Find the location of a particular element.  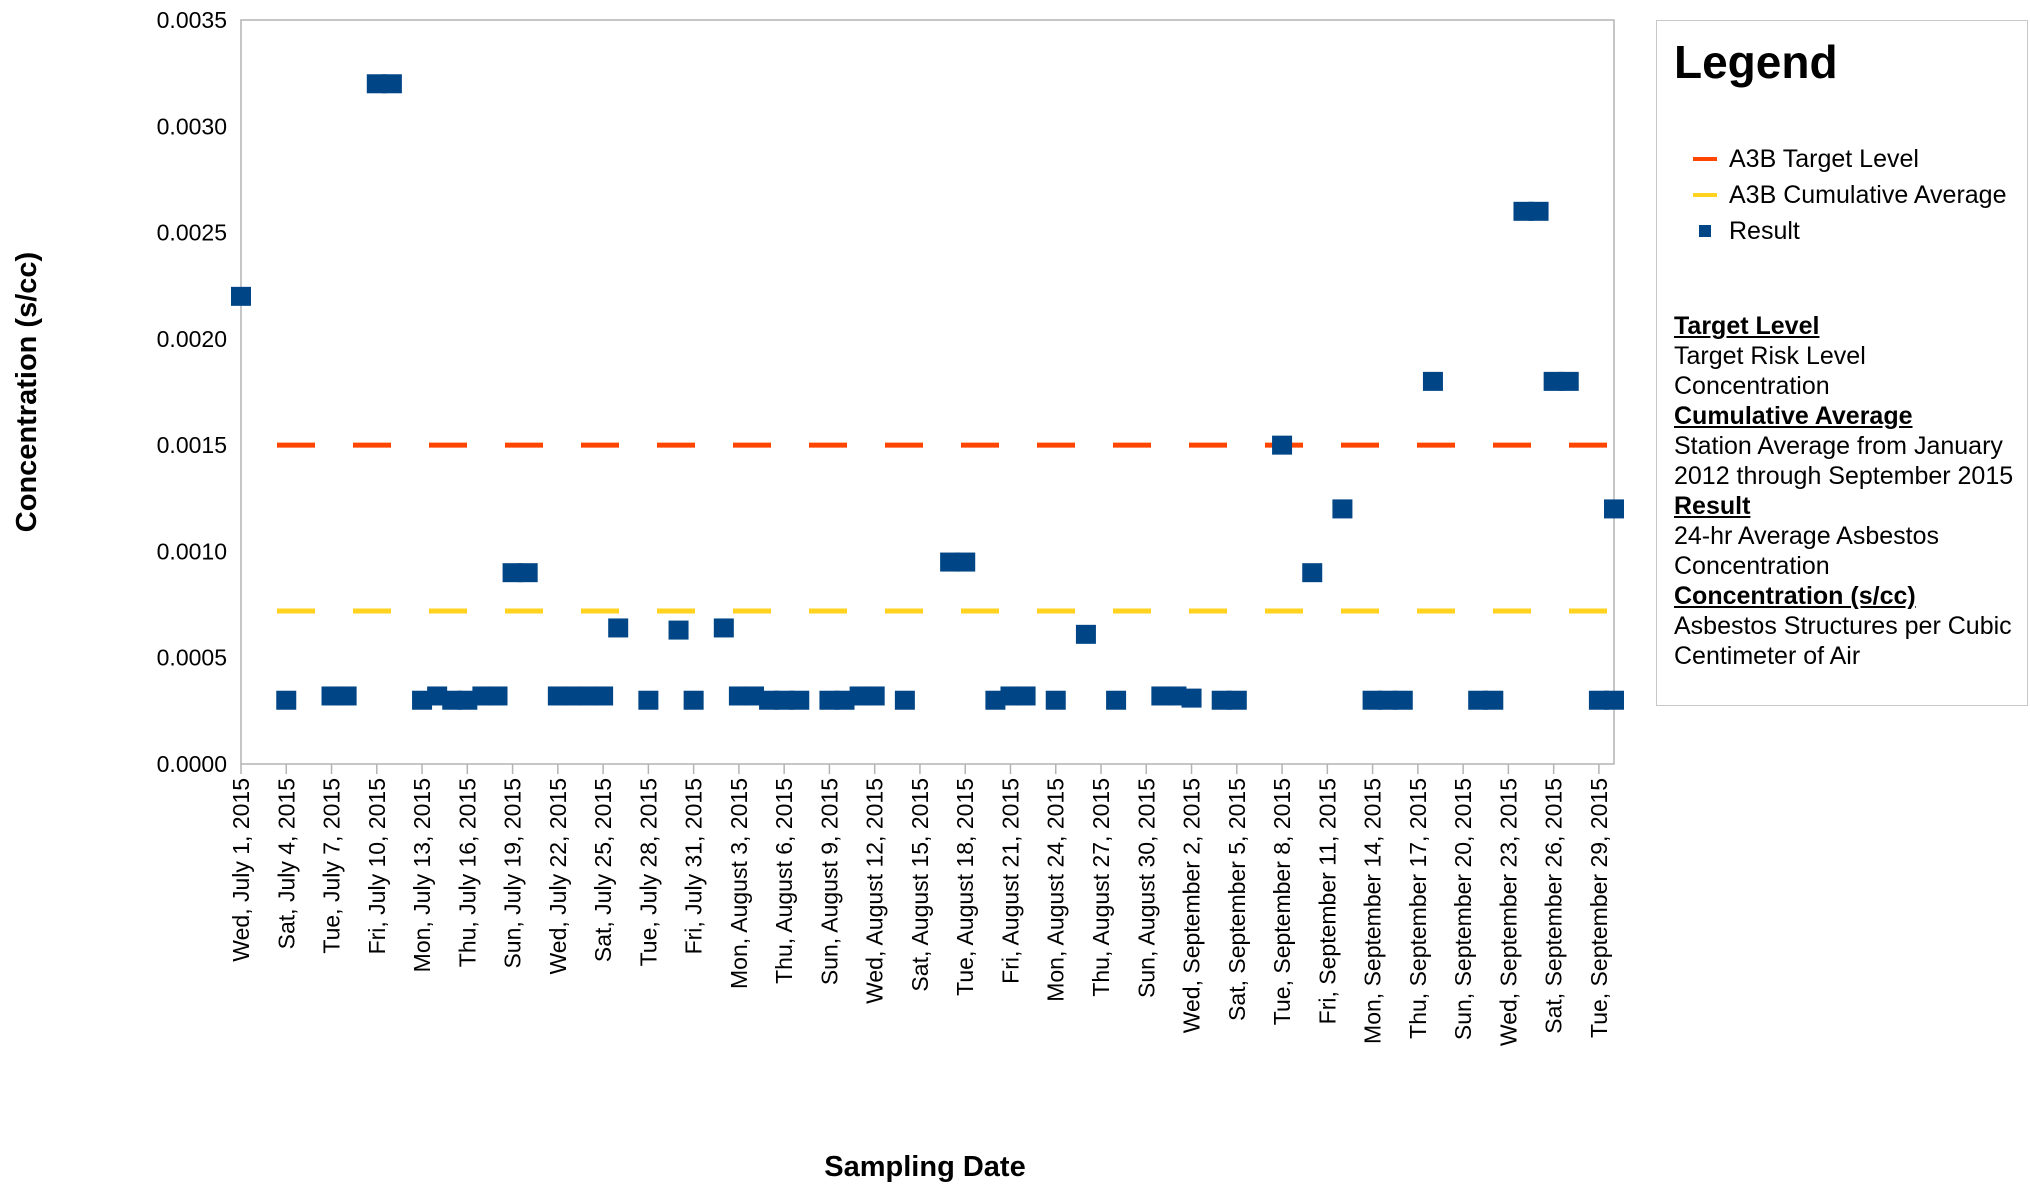

y-tick-label: 0.0005 is located at coordinates (192, 658).